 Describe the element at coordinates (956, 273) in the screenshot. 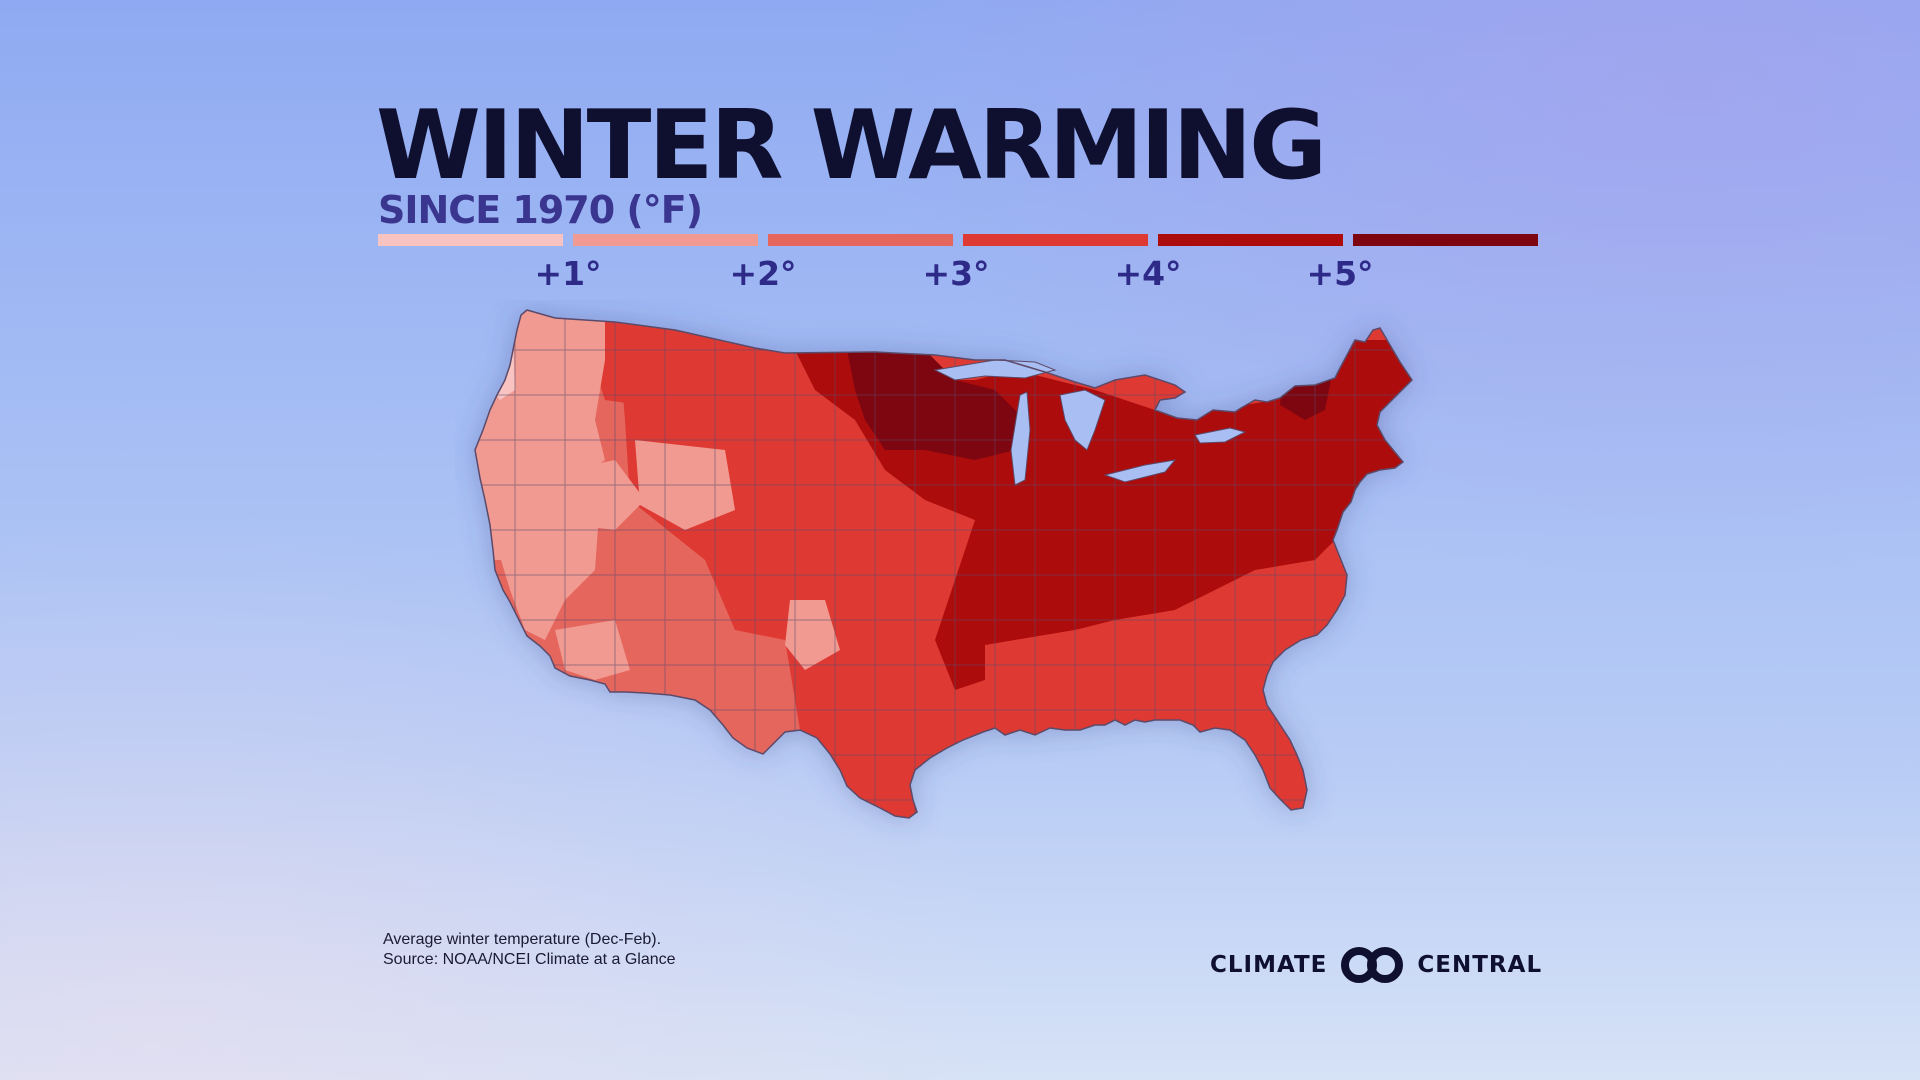

I see `legend-tick-3: +3°` at that location.